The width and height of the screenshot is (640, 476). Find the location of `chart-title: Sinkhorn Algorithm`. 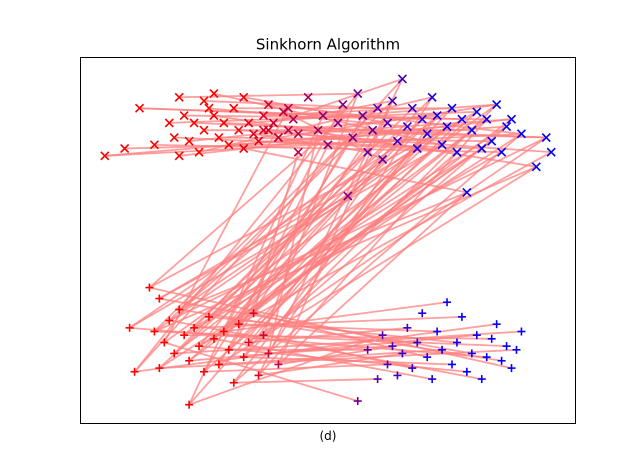

chart-title: Sinkhorn Algorithm is located at coordinates (328, 45).